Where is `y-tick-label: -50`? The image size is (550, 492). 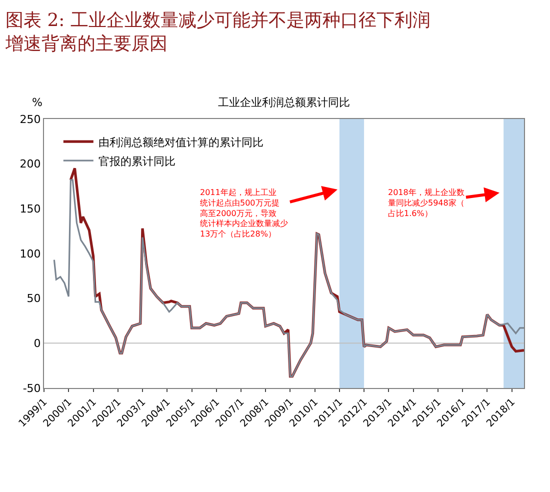
y-tick-label: -50 is located at coordinates (31, 388).